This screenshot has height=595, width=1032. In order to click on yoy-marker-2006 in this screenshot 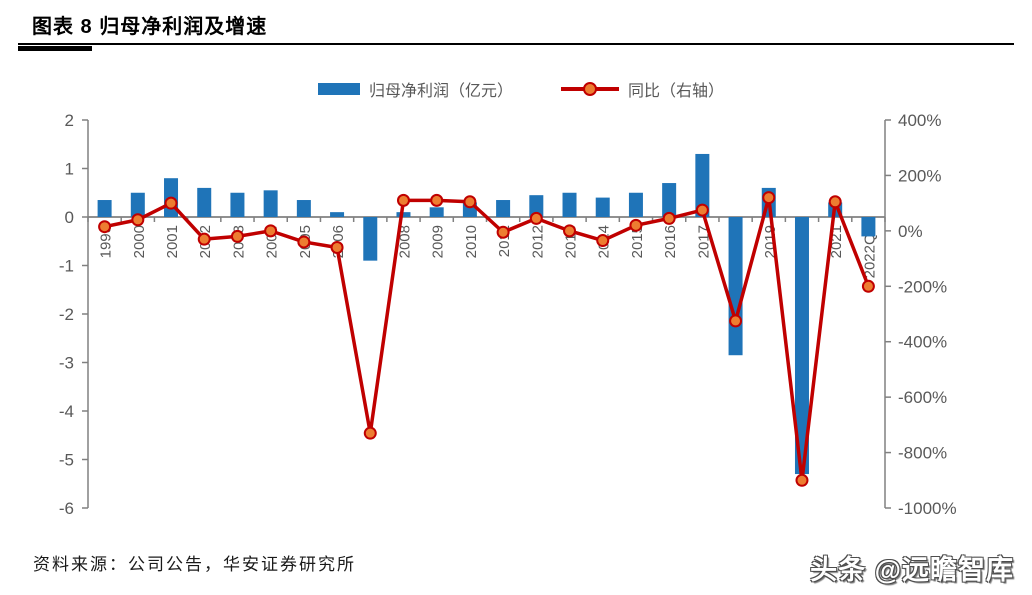, I will do `click(337, 247)`.